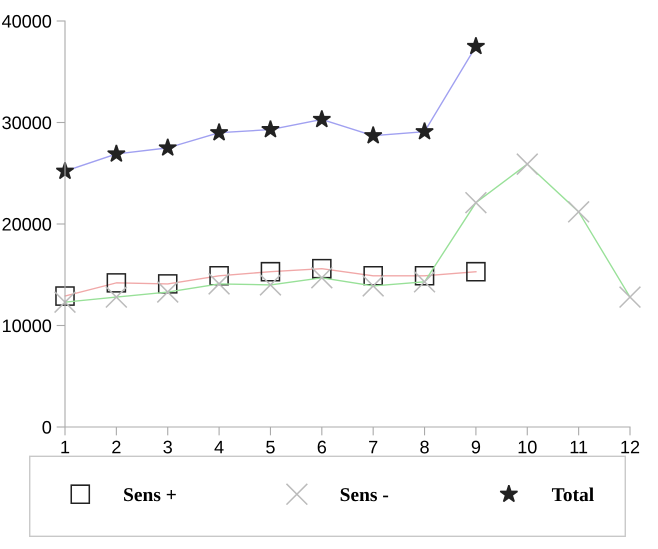 The width and height of the screenshot is (658, 549). Describe the element at coordinates (65, 447) in the screenshot. I see `x-tick-label: 1` at that location.